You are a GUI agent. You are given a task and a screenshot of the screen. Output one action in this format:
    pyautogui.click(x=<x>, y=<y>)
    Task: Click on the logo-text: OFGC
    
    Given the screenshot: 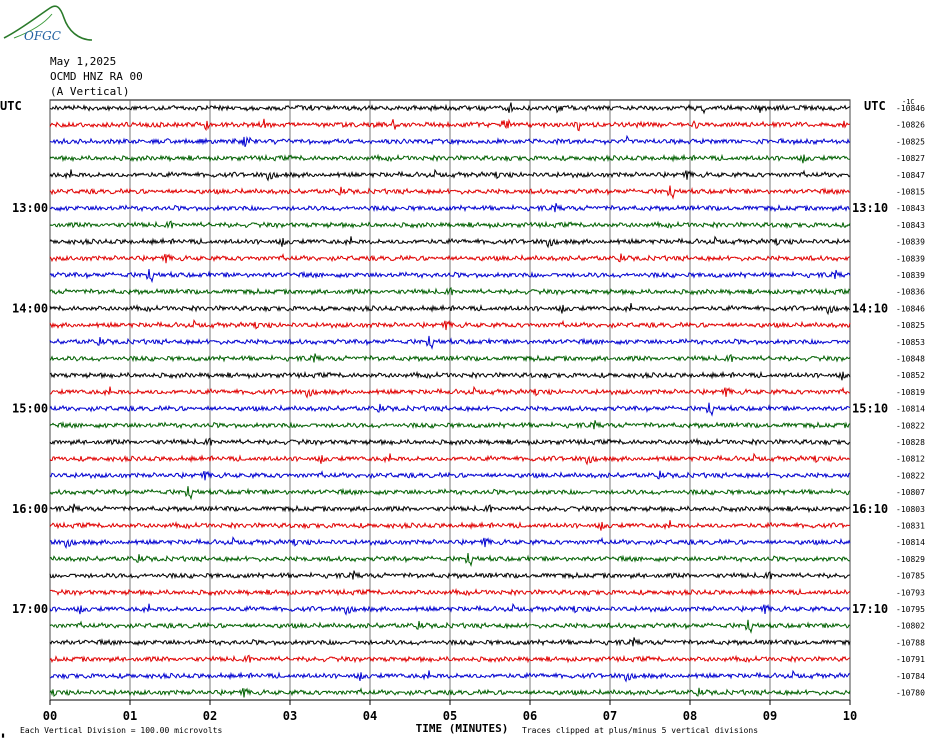 What is the action you would take?
    pyautogui.click(x=42, y=36)
    